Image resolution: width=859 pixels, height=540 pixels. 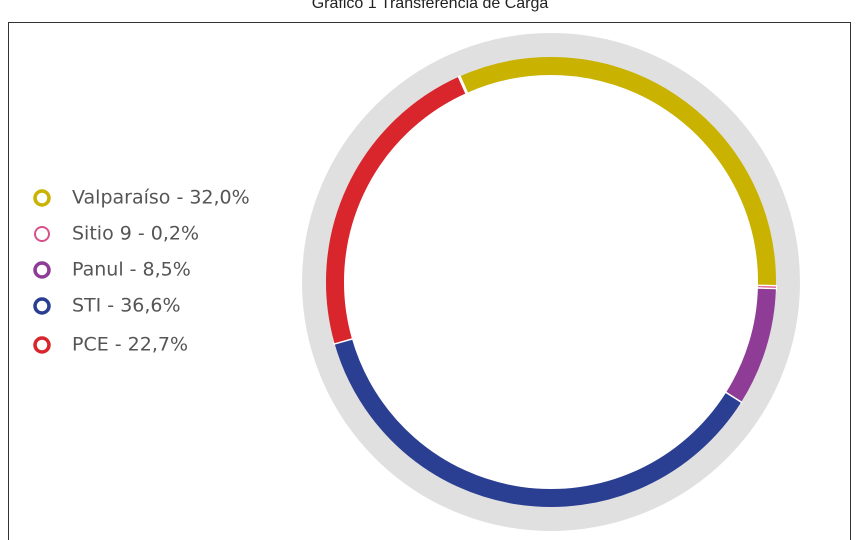 I want to click on legend-label: STI - 36,6%, so click(x=126, y=306).